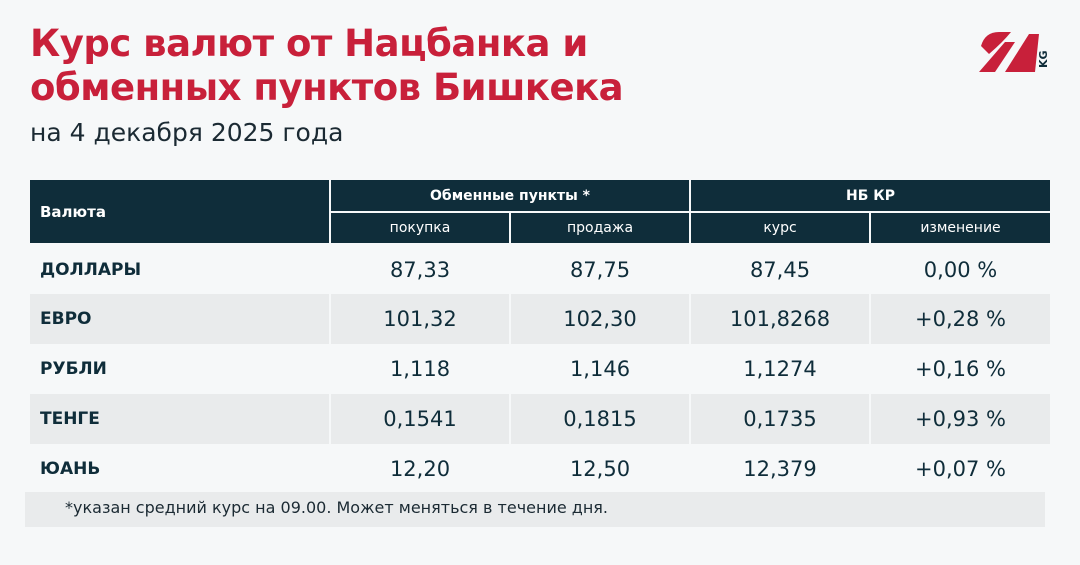 This screenshot has height=565, width=1080. What do you see at coordinates (600, 469) in the screenshot?
I see `cell-sell: 12,50` at bounding box center [600, 469].